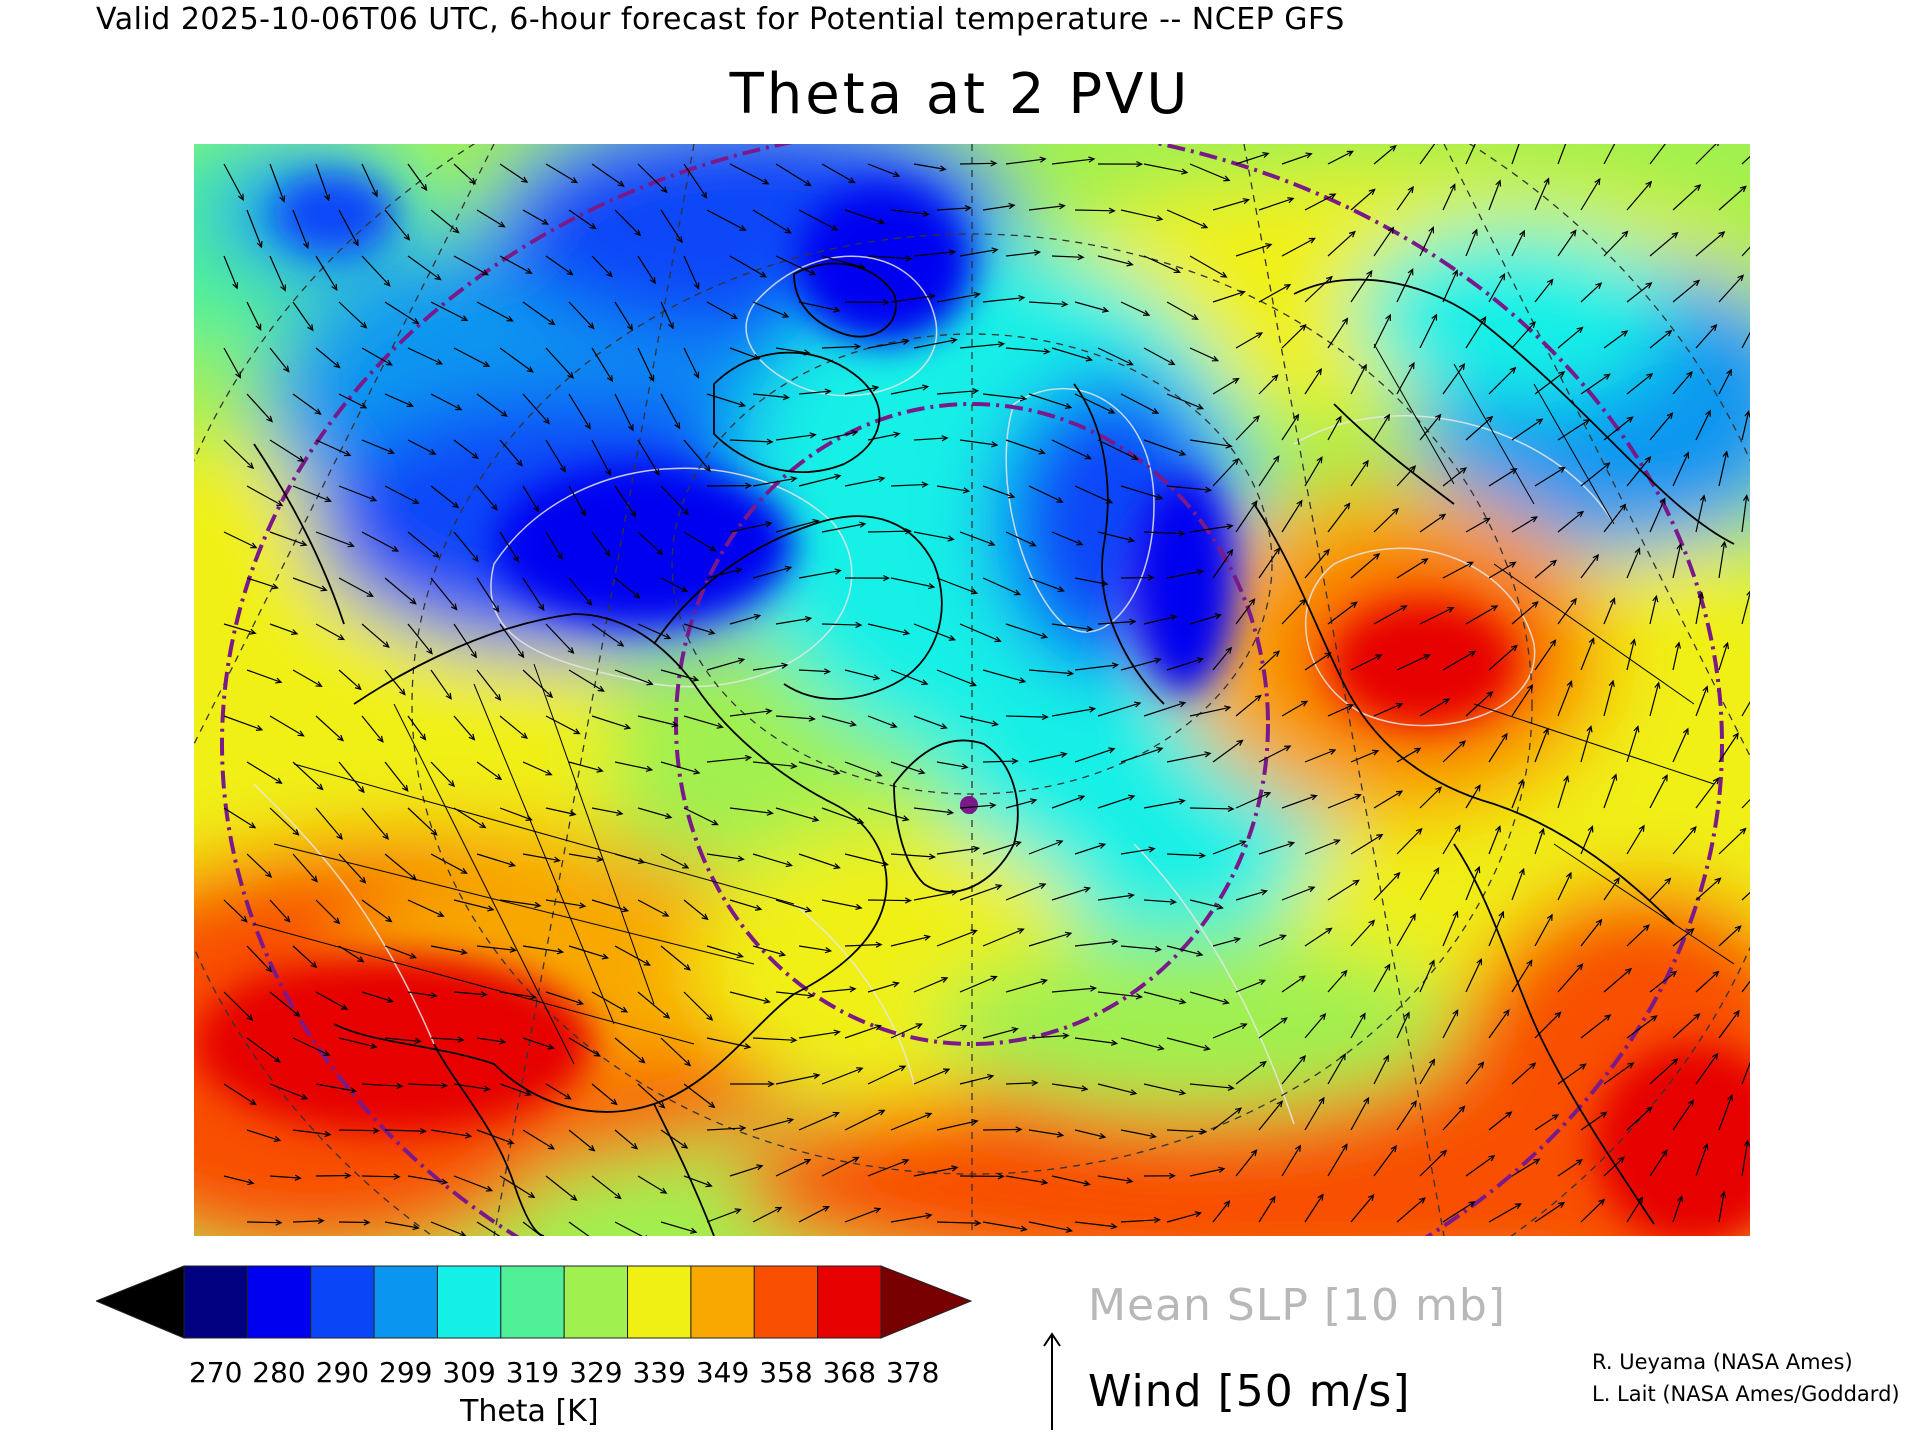 The height and width of the screenshot is (1440, 1920). Describe the element at coordinates (279, 1372) in the screenshot. I see `colorbar-tick-label: 280` at that location.